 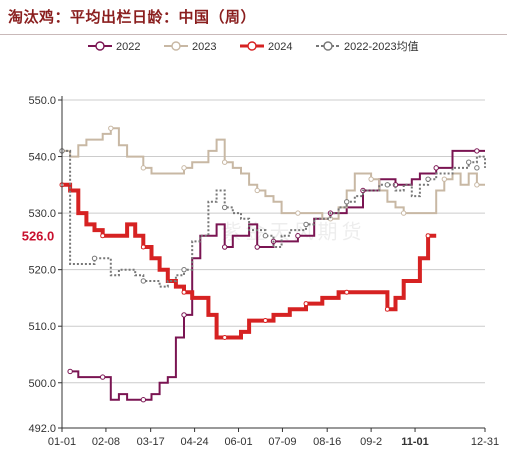 I want to click on watermark: 紫金天风期货, so click(x=294, y=232).